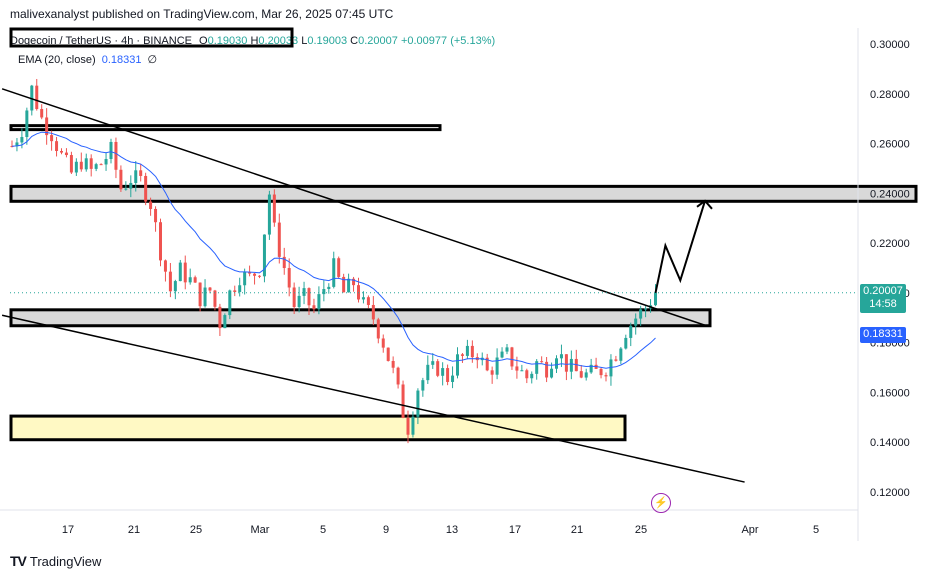  Describe the element at coordinates (121, 60) in the screenshot. I see `ema-value: 0.18331` at that location.